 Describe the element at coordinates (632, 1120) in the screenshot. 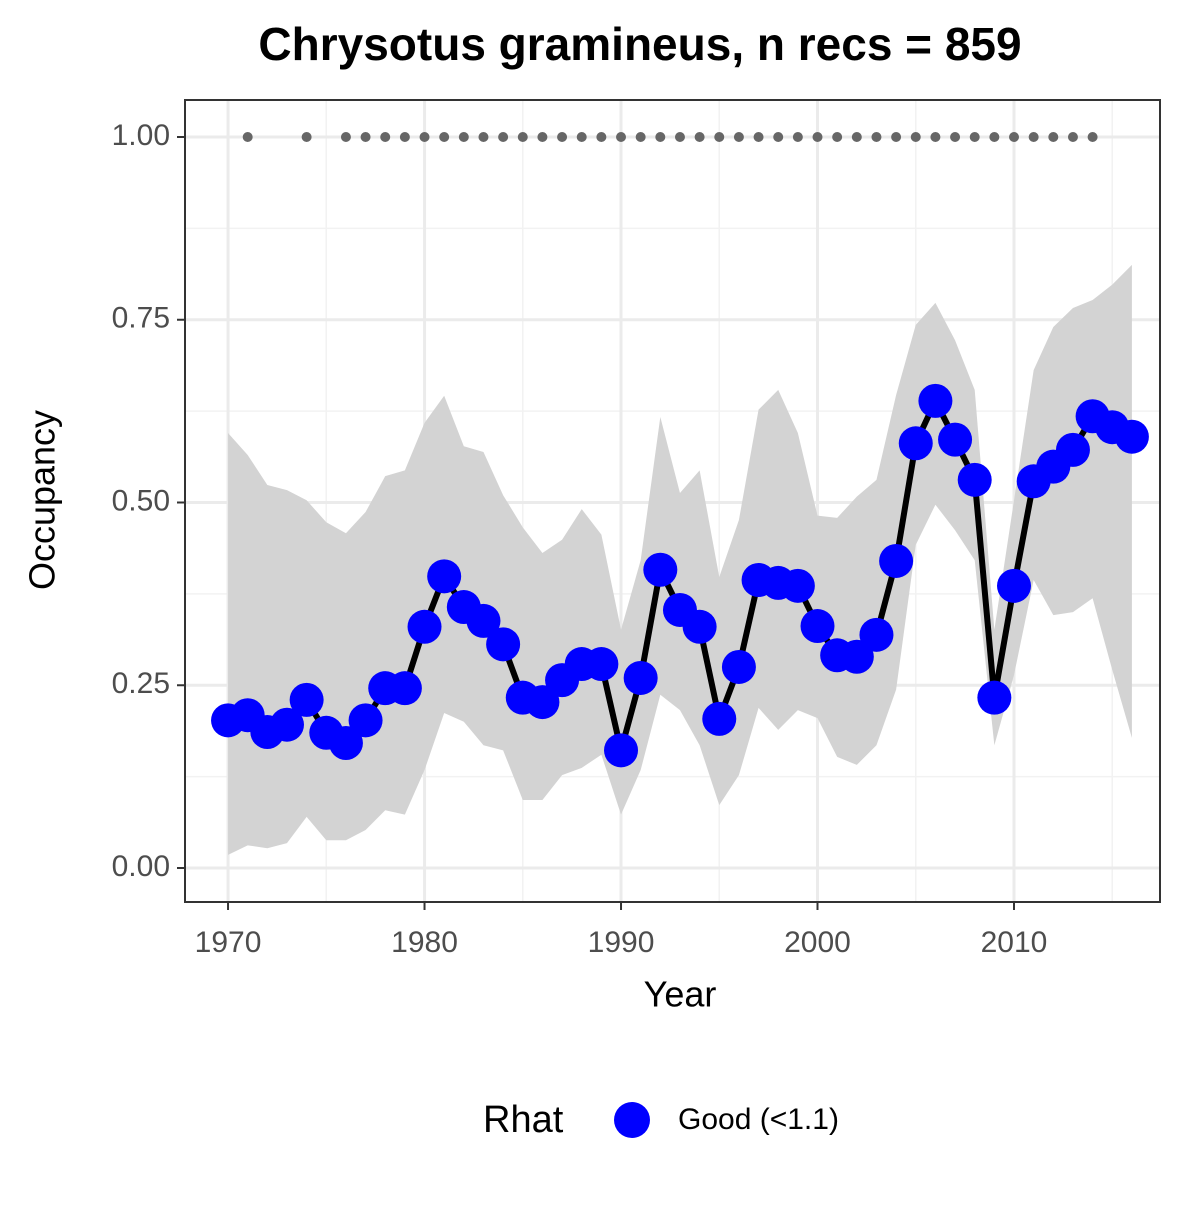

I see `legend-marker` at that location.